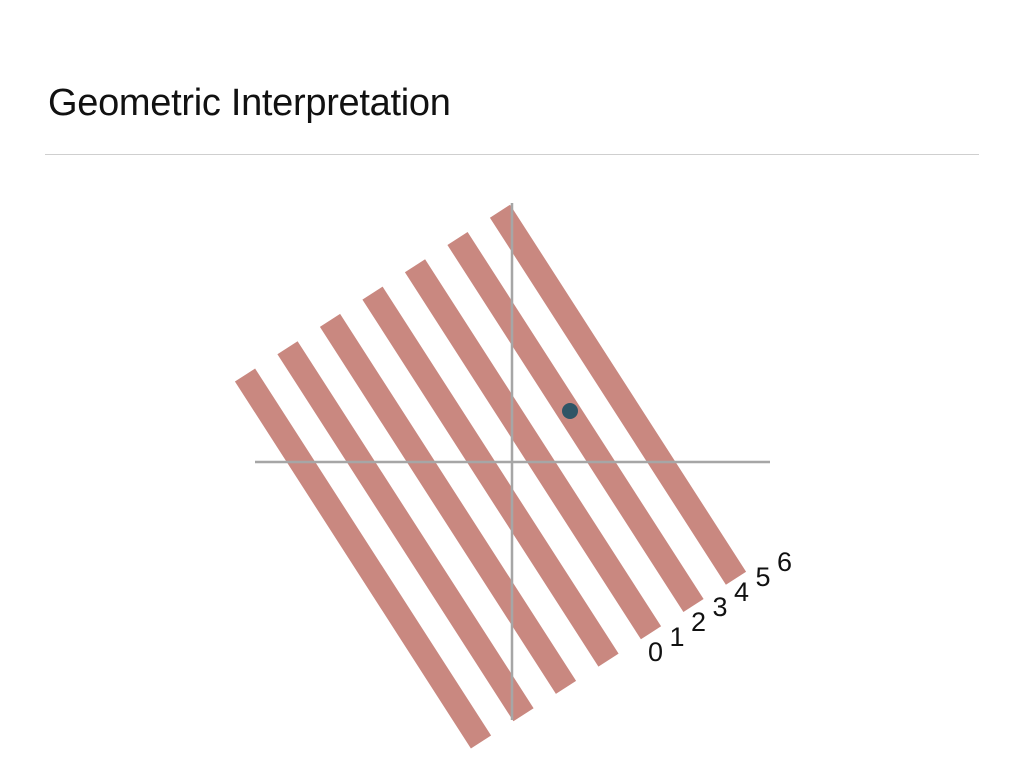  What do you see at coordinates (512, 154) in the screenshot?
I see `title-divider` at bounding box center [512, 154].